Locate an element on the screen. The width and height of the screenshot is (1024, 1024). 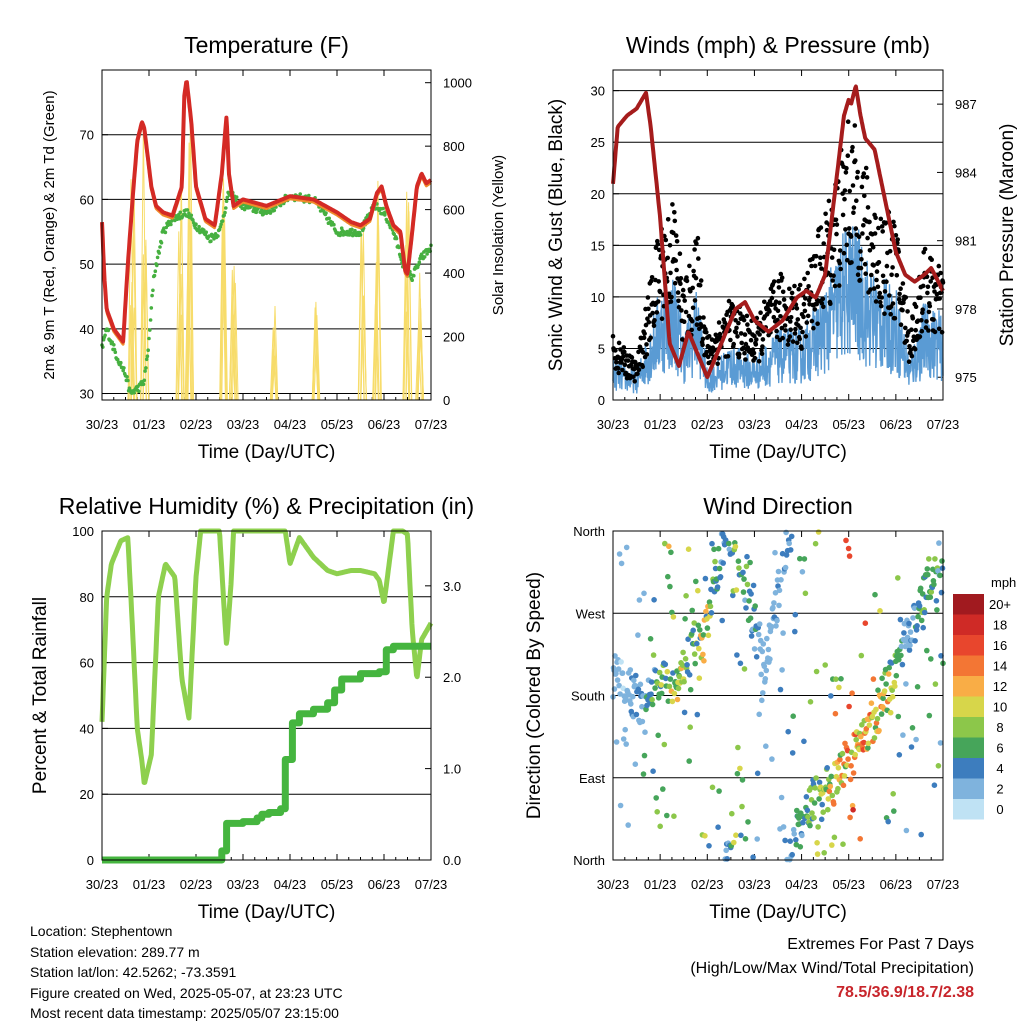
y2-tick-label: 987 is located at coordinates (966, 104).